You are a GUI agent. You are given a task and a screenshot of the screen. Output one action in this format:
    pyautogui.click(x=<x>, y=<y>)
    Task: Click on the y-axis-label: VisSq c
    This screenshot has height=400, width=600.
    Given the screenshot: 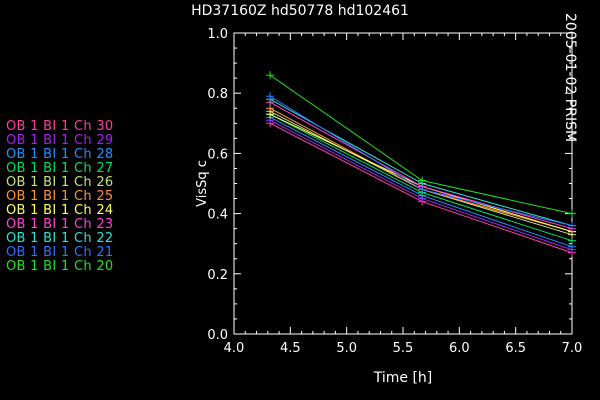 What is the action you would take?
    pyautogui.click(x=202, y=183)
    